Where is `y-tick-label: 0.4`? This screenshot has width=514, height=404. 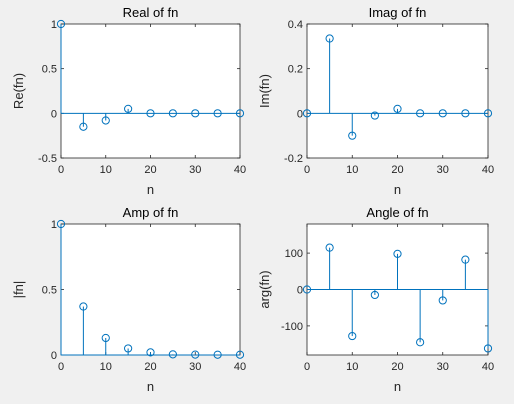 y-tick-label: 0.4 is located at coordinates (295, 25).